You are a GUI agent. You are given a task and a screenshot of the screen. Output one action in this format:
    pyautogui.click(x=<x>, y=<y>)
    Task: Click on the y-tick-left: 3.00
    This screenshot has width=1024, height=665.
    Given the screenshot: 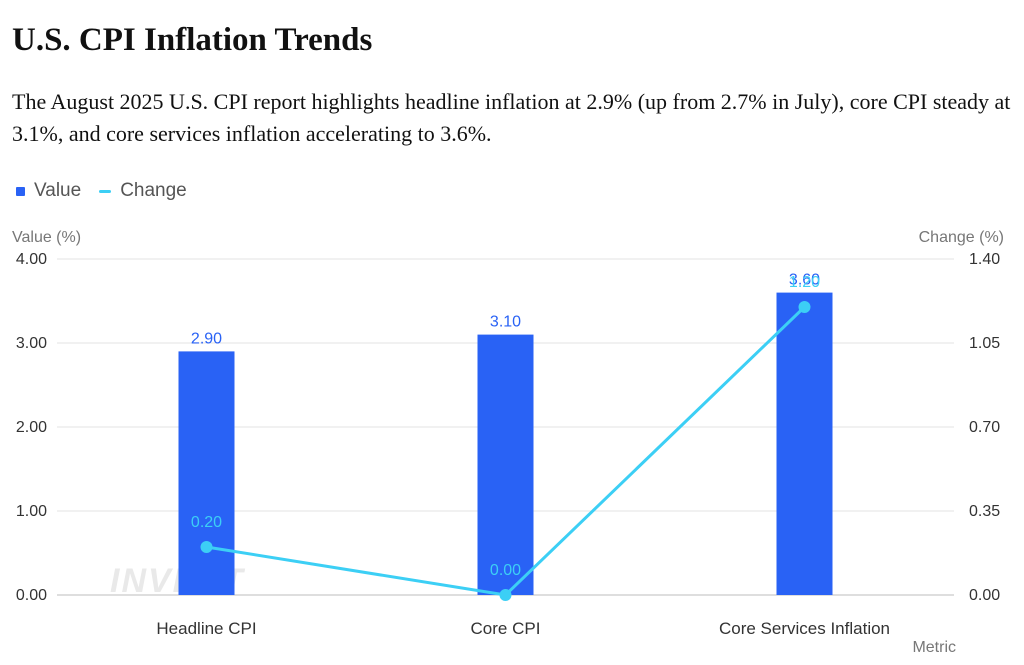 What is the action you would take?
    pyautogui.click(x=31, y=343)
    